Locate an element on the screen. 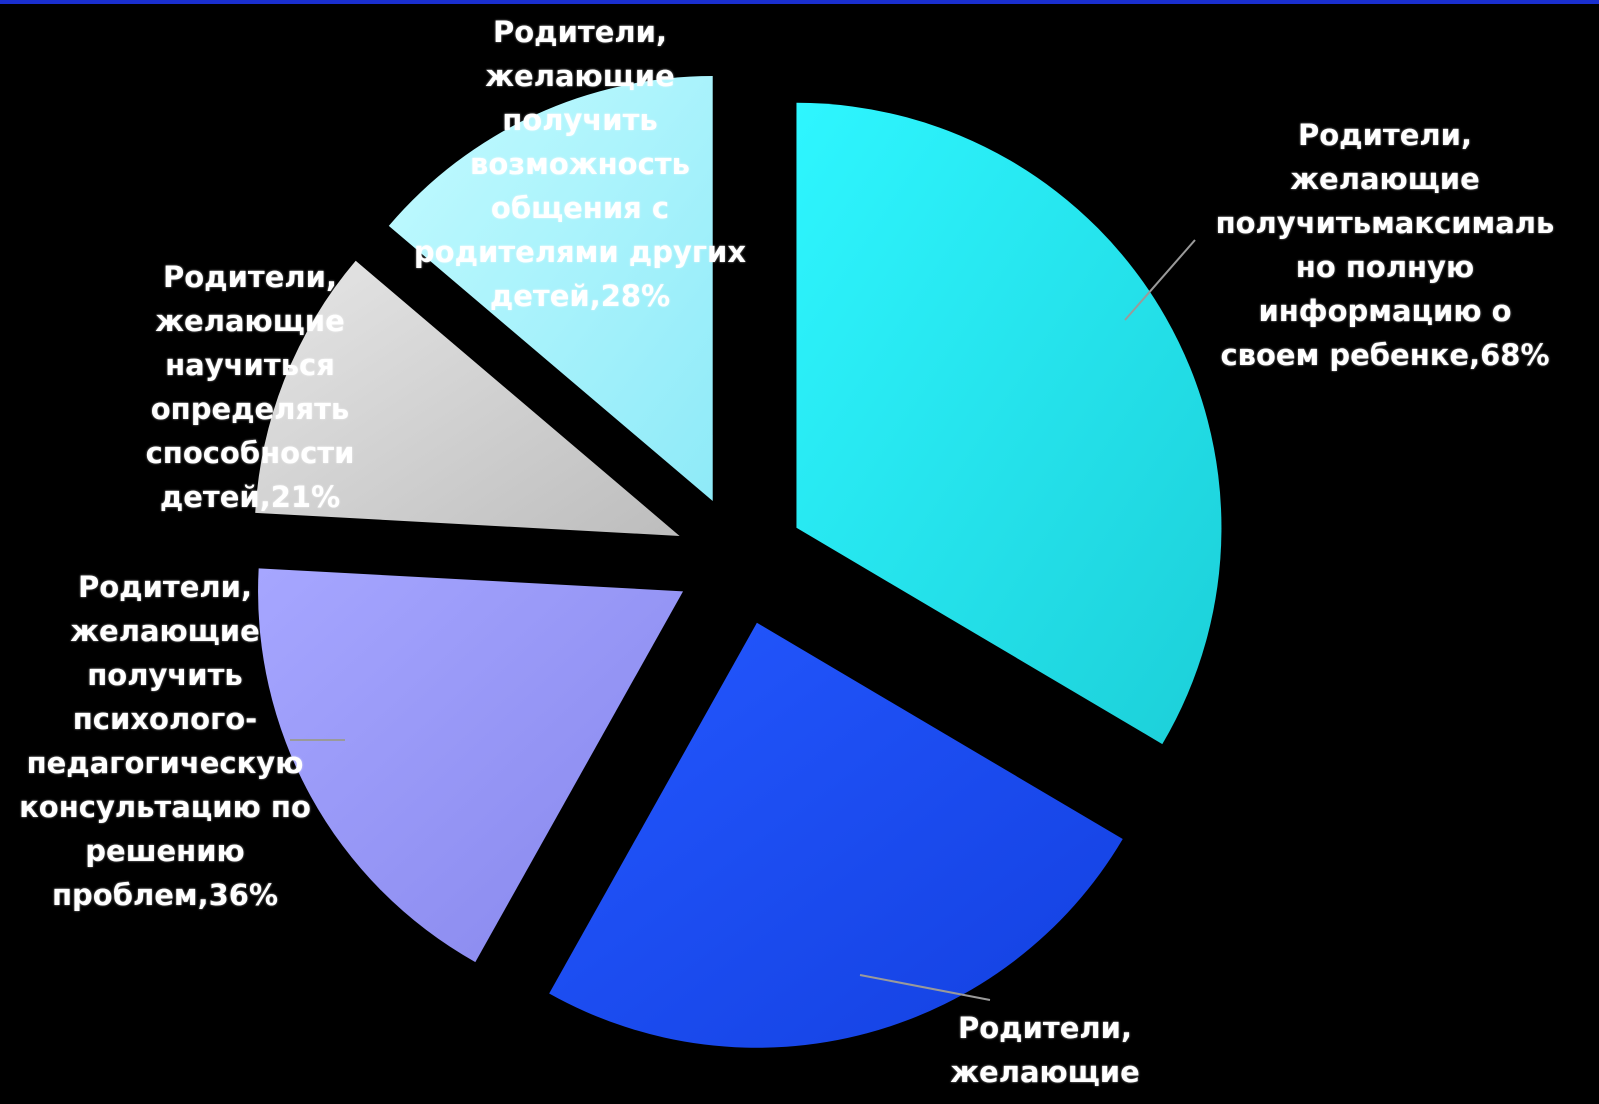  slide-top-bar is located at coordinates (799, 2).